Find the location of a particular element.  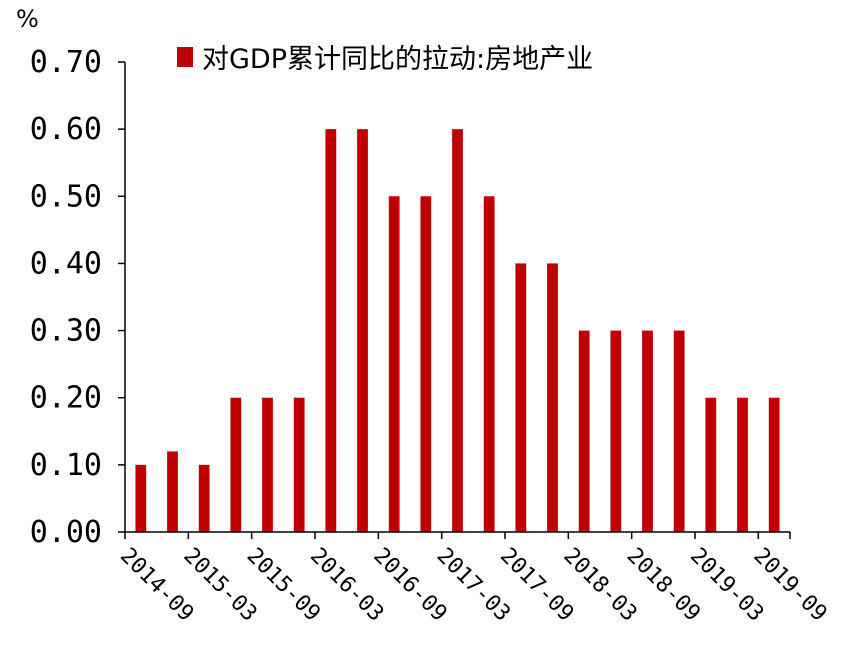

y-axis-ticks: 0.00 0.10 0.20 0.30 0.40 0.50 0.60 0.70 is located at coordinates (77, 297).